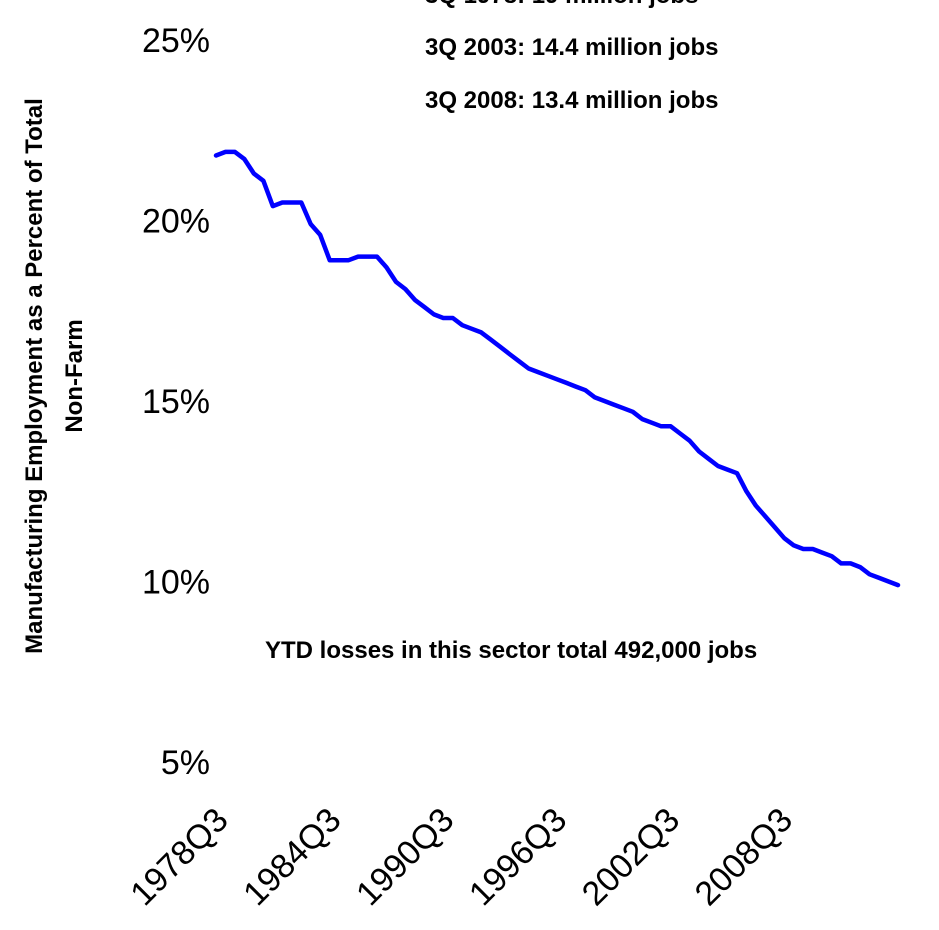 The height and width of the screenshot is (930, 939). I want to click on annotation-1978: 3Q 1978: 19 million jobs, so click(561, 4).